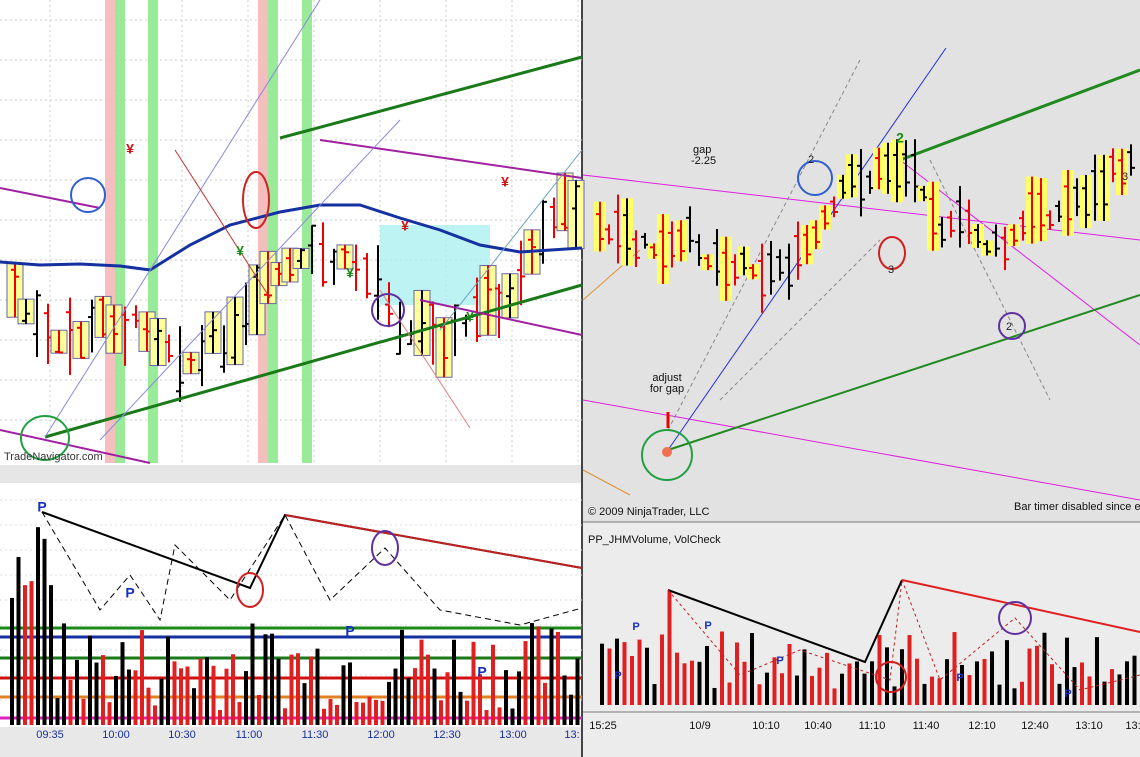  What do you see at coordinates (447, 735) in the screenshot?
I see `time-label: 12:30` at bounding box center [447, 735].